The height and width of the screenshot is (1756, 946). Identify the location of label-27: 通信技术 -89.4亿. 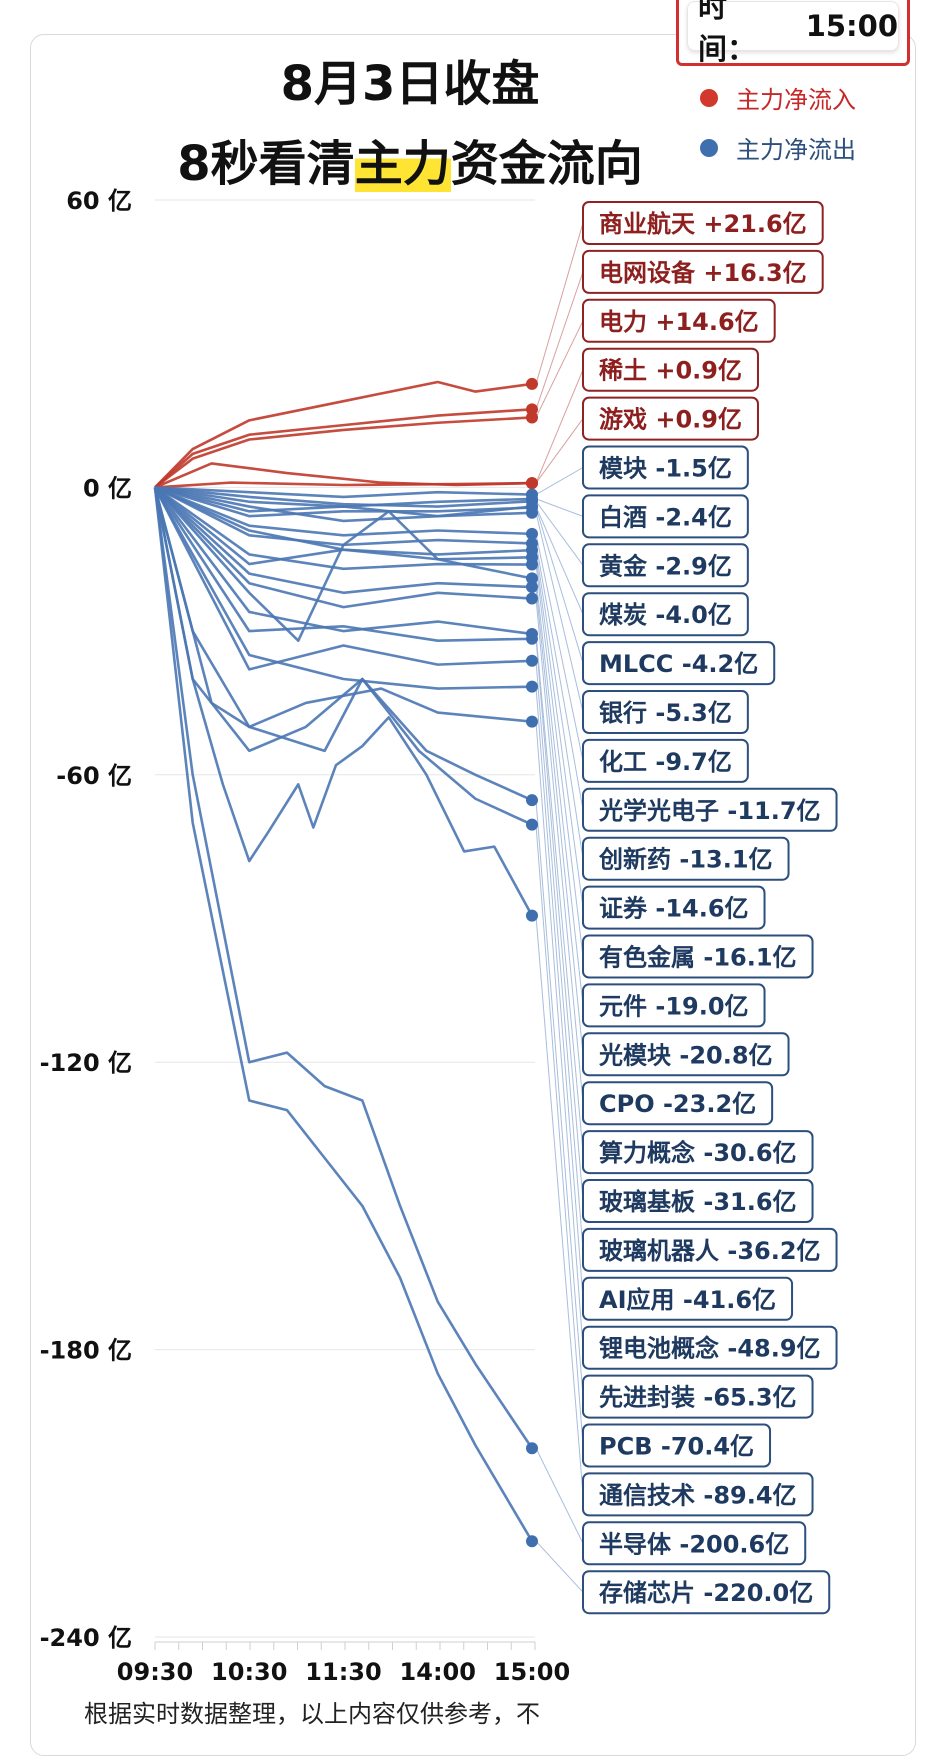
(698, 1494).